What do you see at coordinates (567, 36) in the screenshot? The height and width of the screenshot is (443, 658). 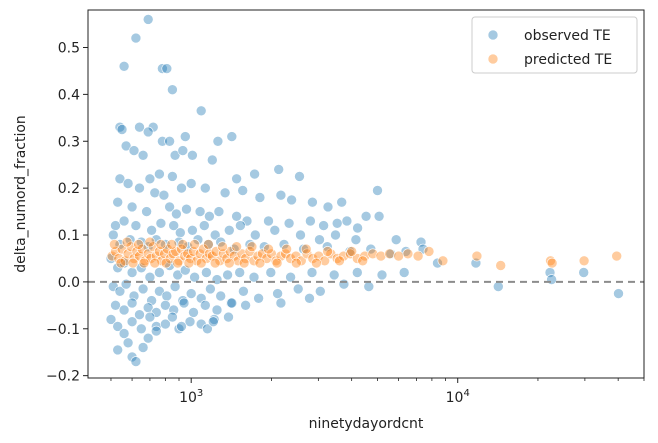 I see `legend-label-observed: observed TE` at bounding box center [567, 36].